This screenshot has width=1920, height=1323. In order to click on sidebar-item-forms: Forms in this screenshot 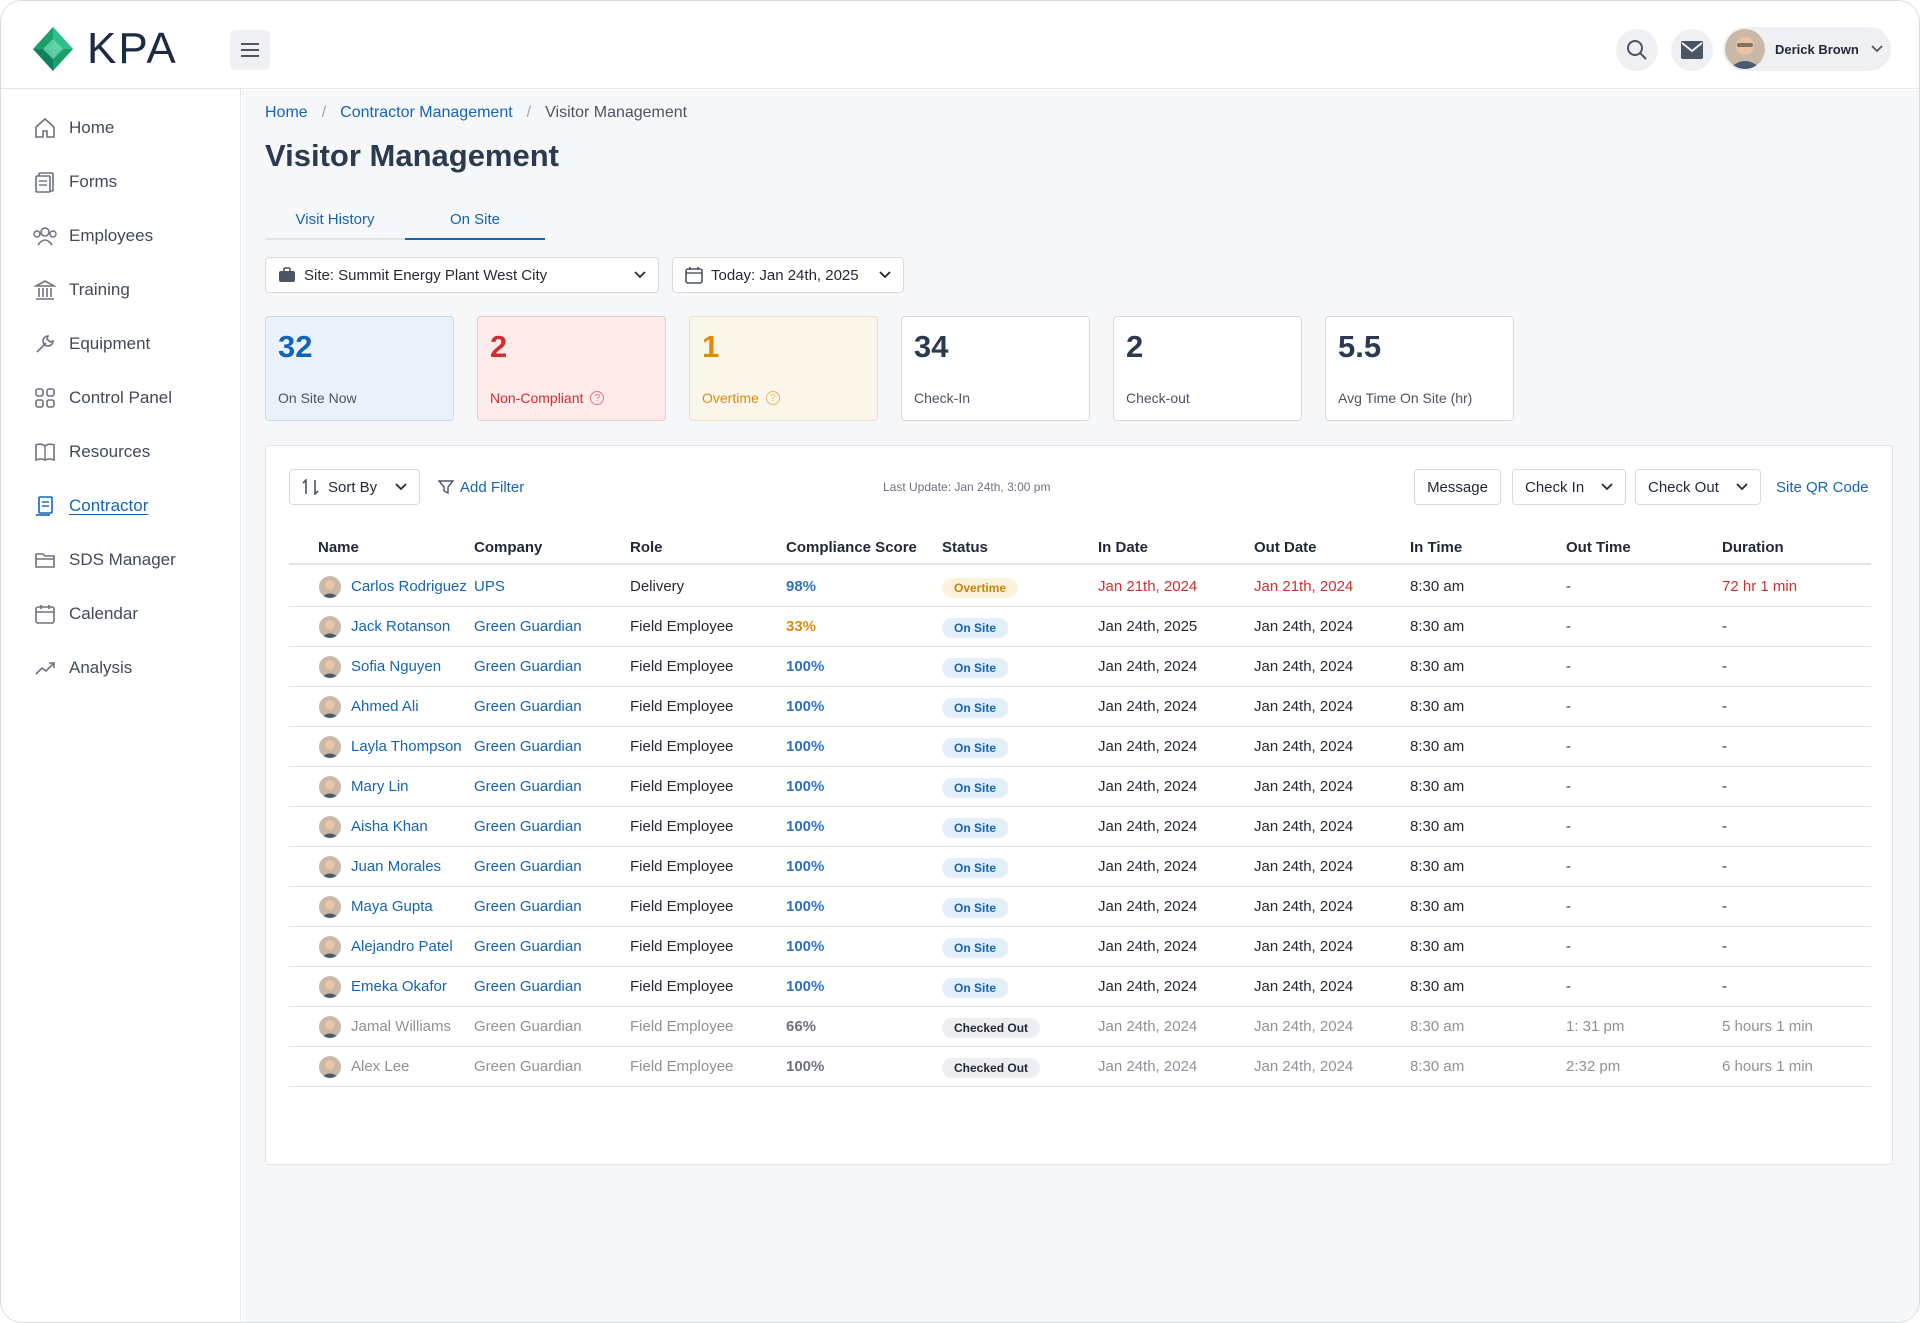, I will do `click(75, 182)`.